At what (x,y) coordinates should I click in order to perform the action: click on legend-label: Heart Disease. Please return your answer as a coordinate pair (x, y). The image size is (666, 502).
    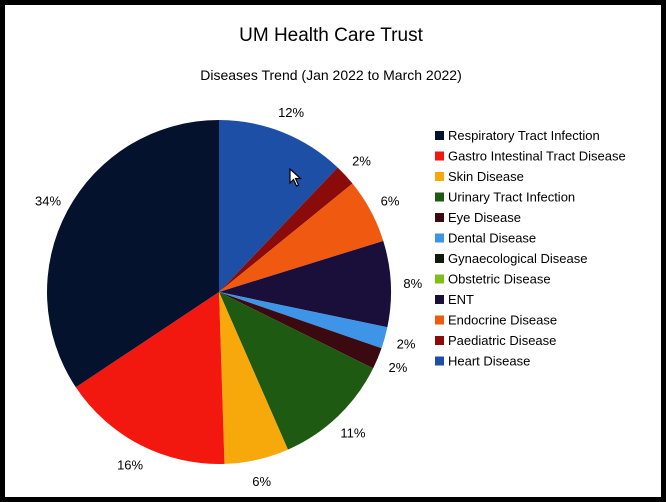
    Looking at the image, I should click on (489, 361).